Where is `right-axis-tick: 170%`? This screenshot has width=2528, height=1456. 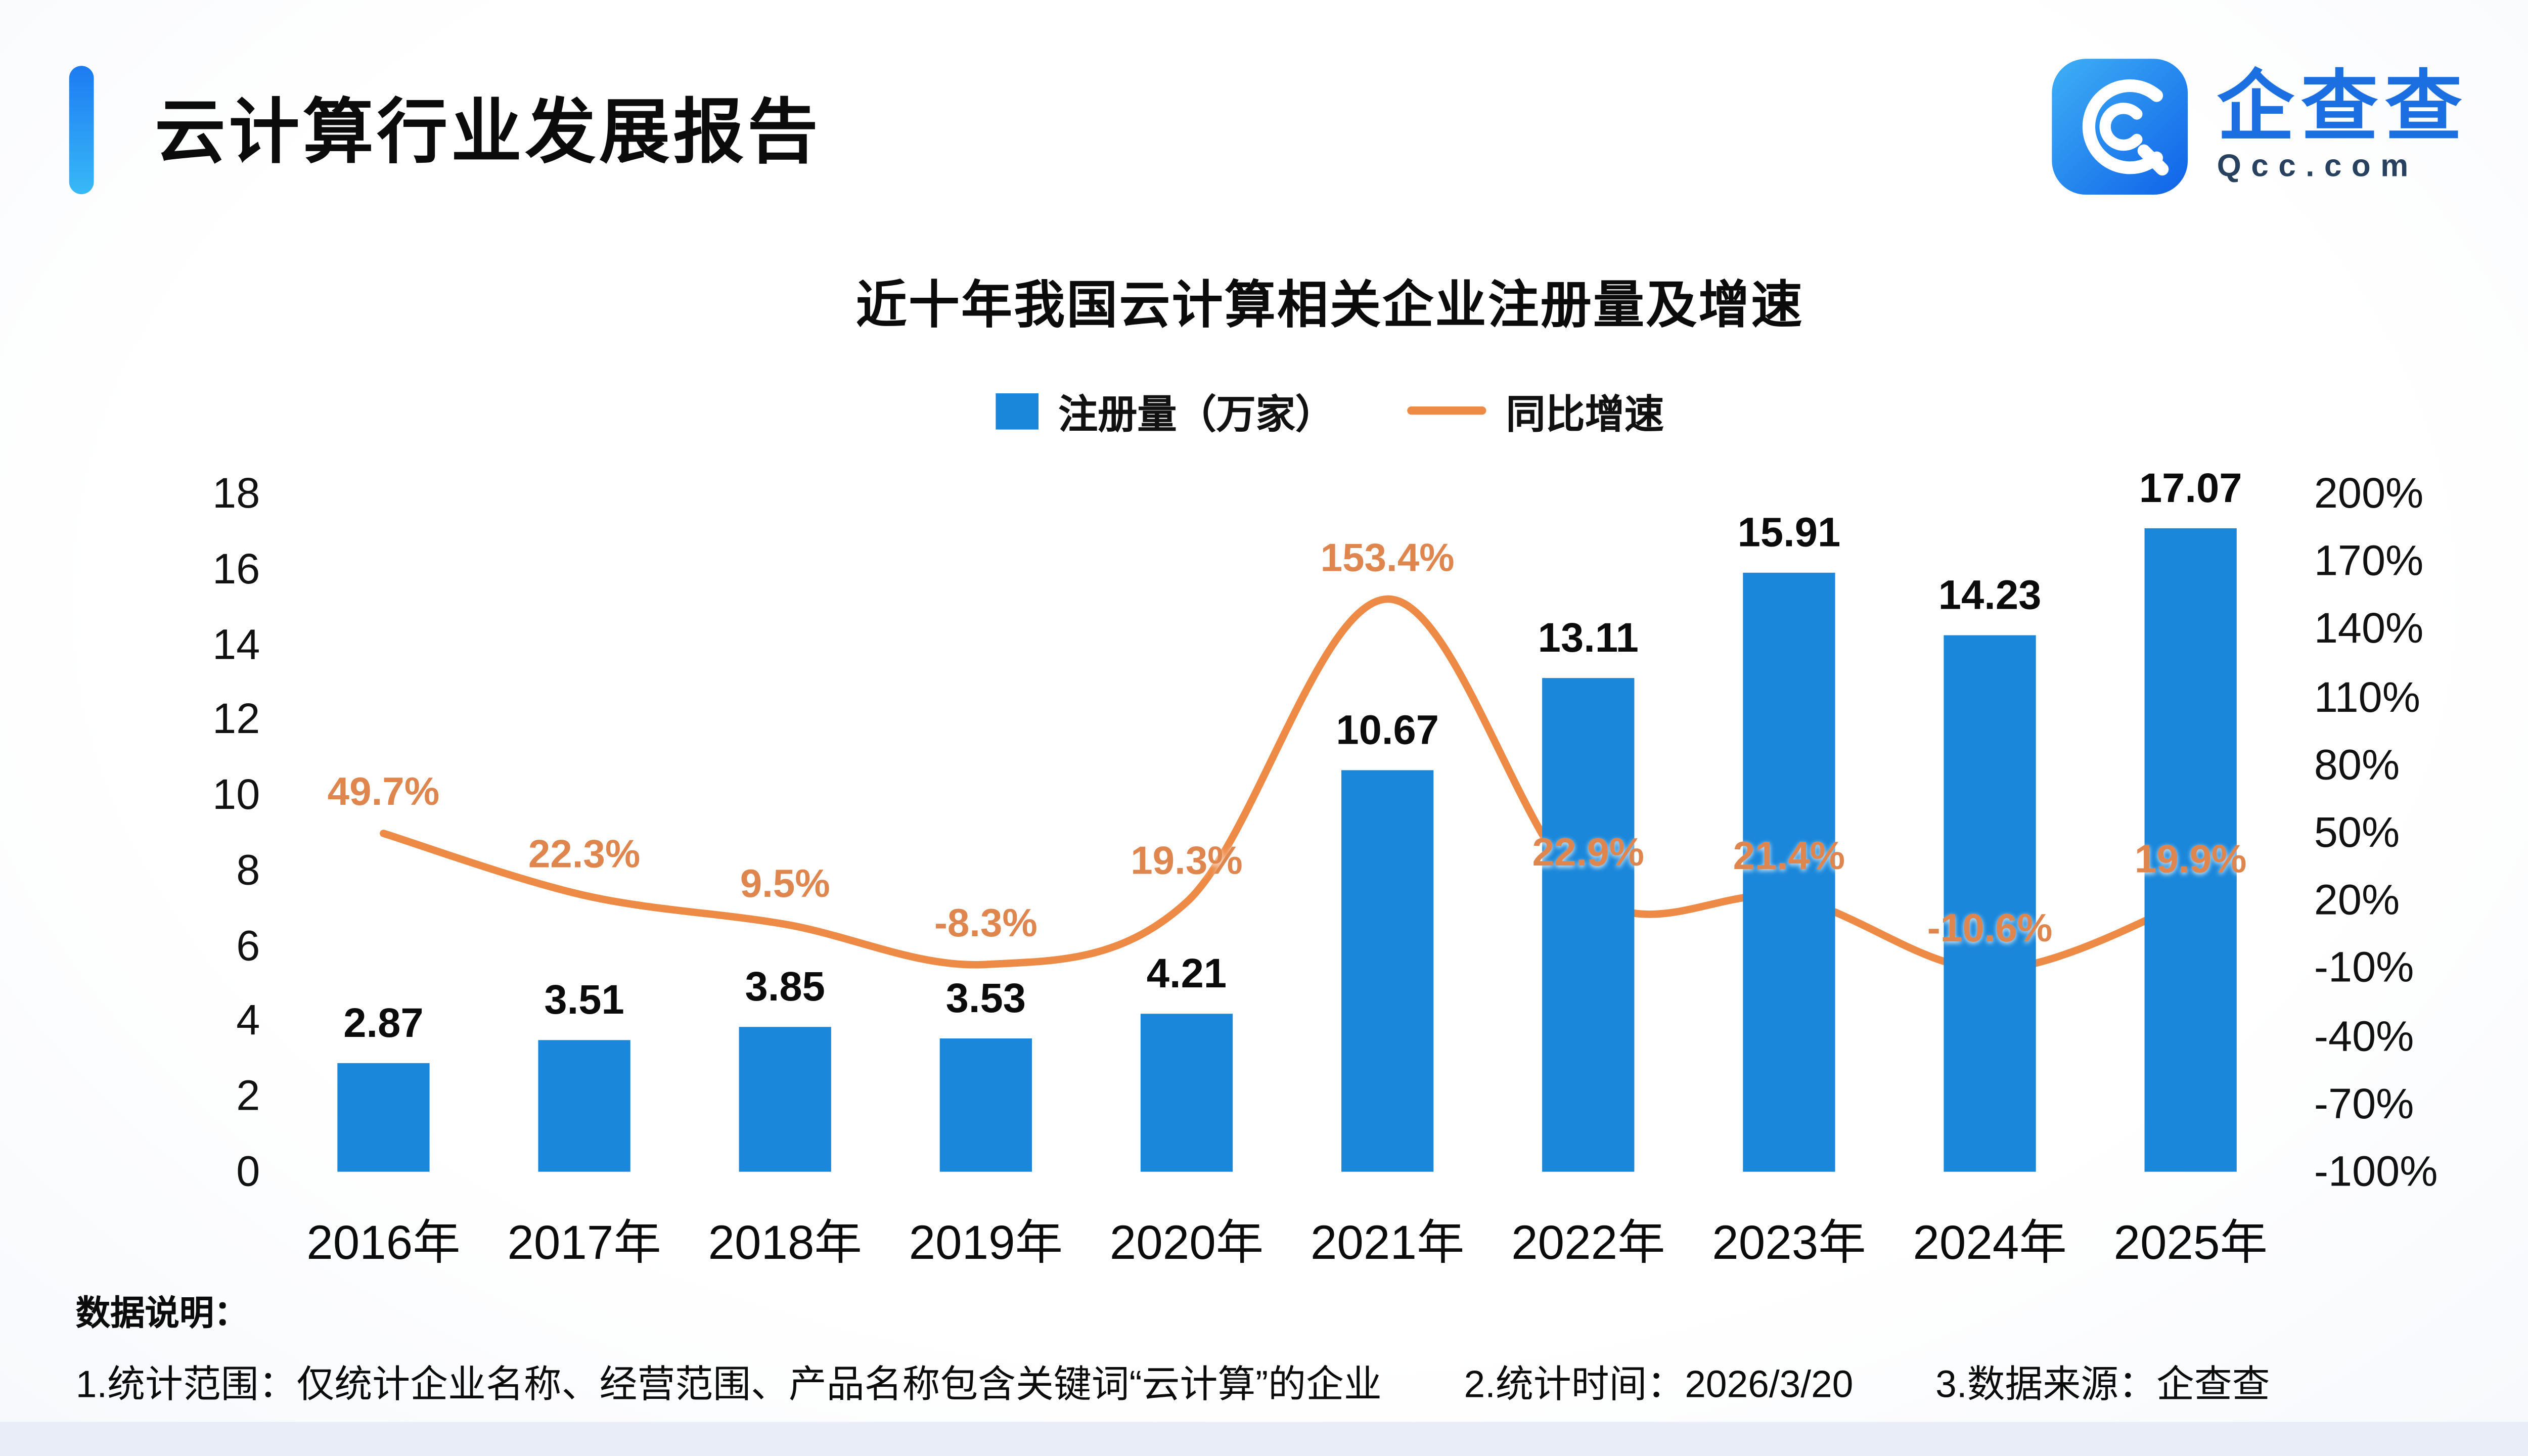
right-axis-tick: 170% is located at coordinates (2369, 560).